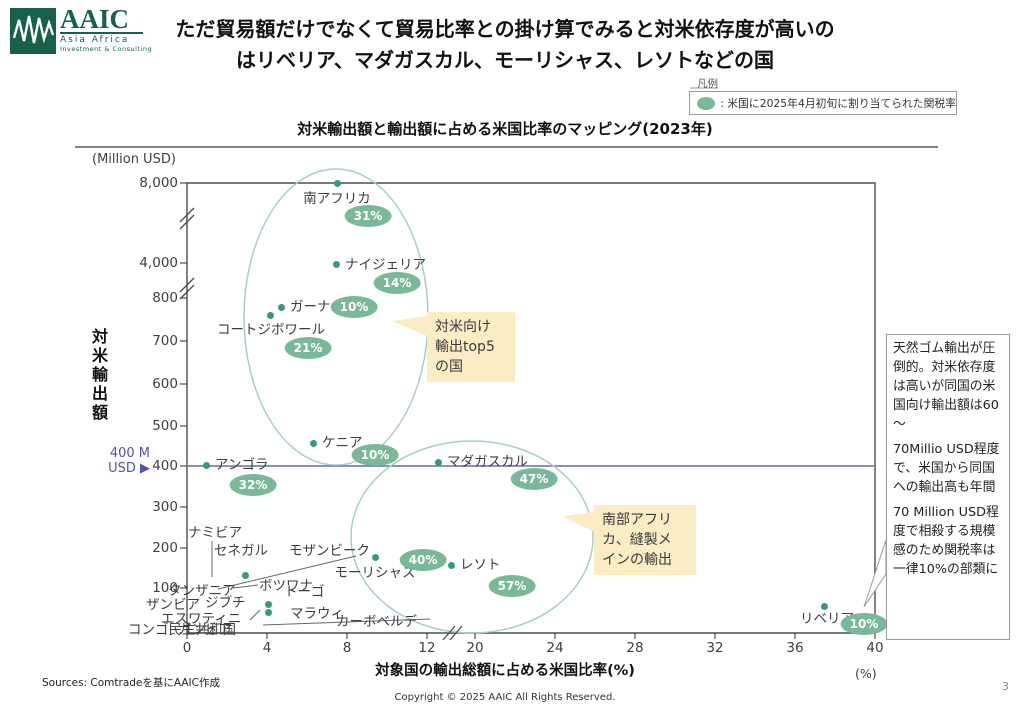  I want to click on x-tick-label: 4, so click(267, 648).